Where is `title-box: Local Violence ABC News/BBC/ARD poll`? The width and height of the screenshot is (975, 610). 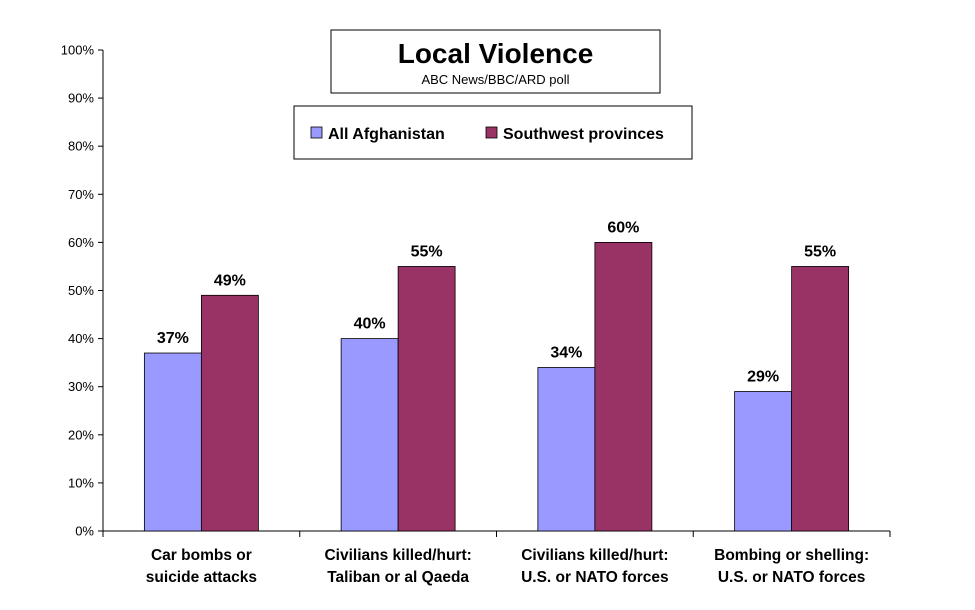 title-box: Local Violence ABC News/BBC/ARD poll is located at coordinates (495, 61).